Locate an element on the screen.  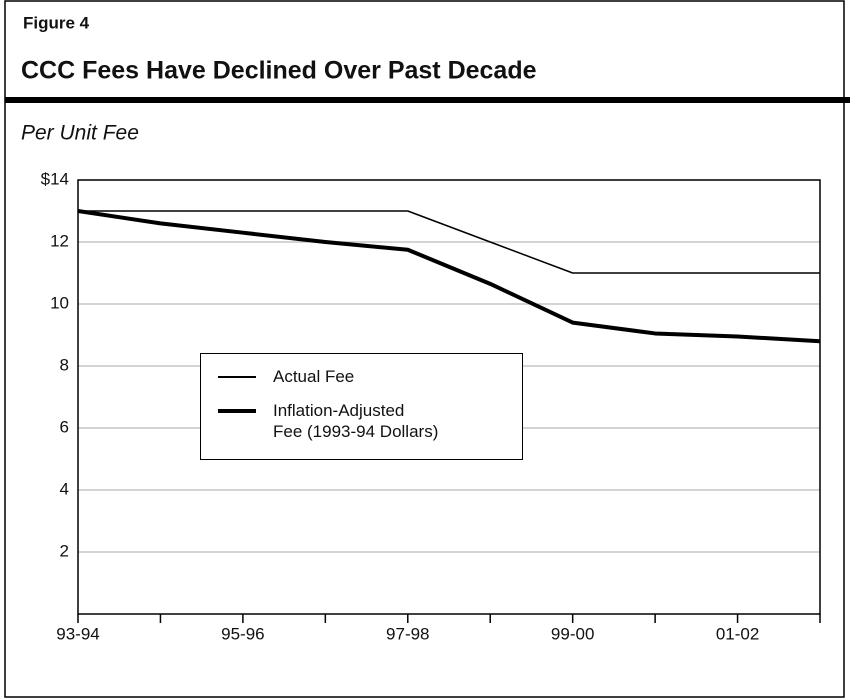
x-tick-label: 95-96 is located at coordinates (242, 633).